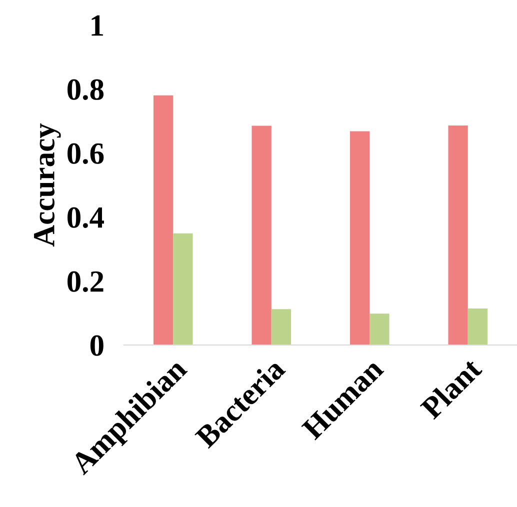 Image resolution: width=517 pixels, height=507 pixels. I want to click on y-tick-label: 0.4, so click(86, 217).